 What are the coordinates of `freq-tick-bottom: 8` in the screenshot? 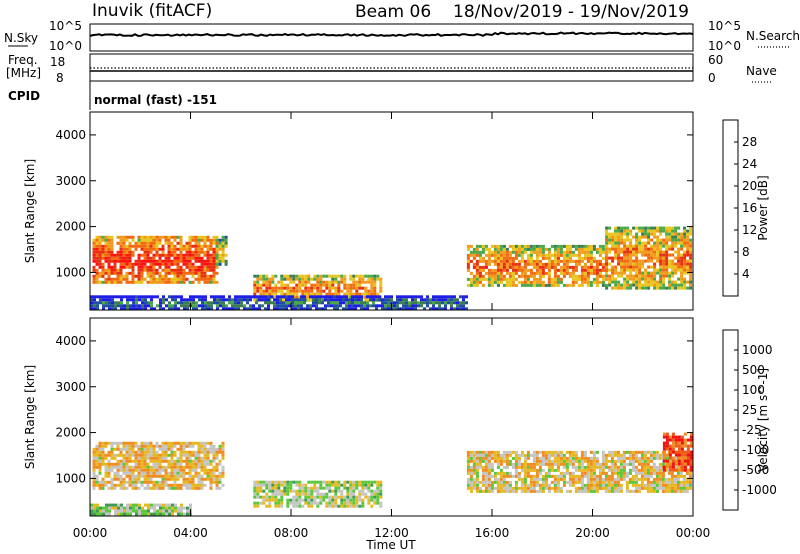 It's located at (60, 78).